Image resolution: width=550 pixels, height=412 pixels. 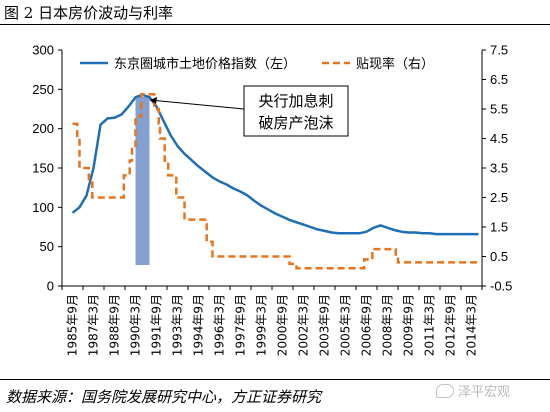 I want to click on x-tick-label: 2011年3月, so click(x=430, y=325).